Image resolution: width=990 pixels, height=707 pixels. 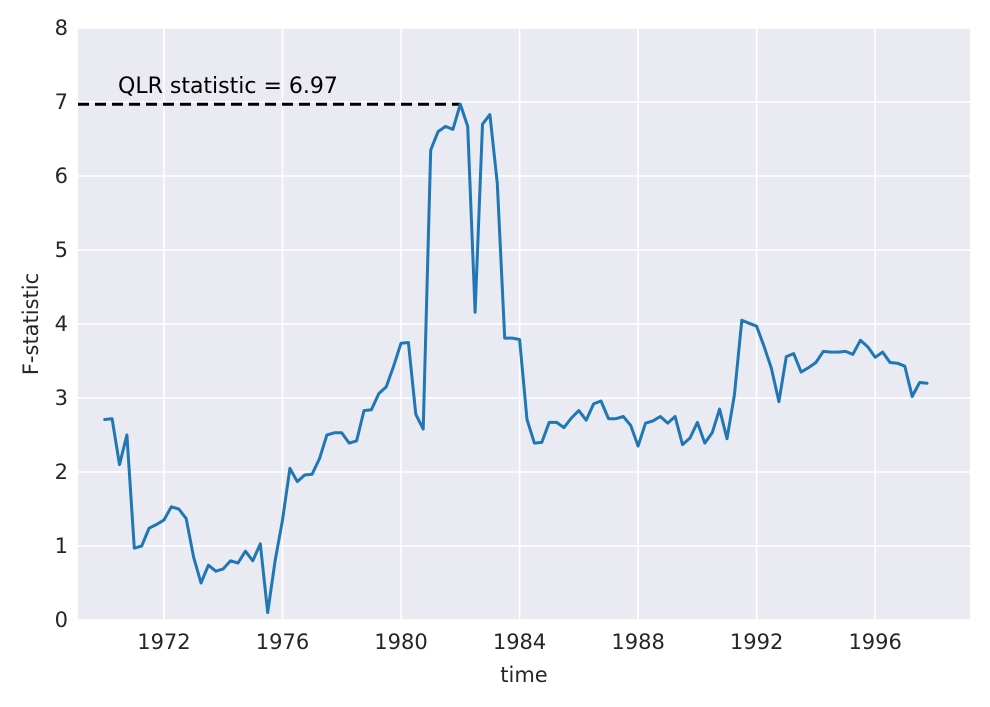 I want to click on y-tick-label: 2, so click(x=61, y=472).